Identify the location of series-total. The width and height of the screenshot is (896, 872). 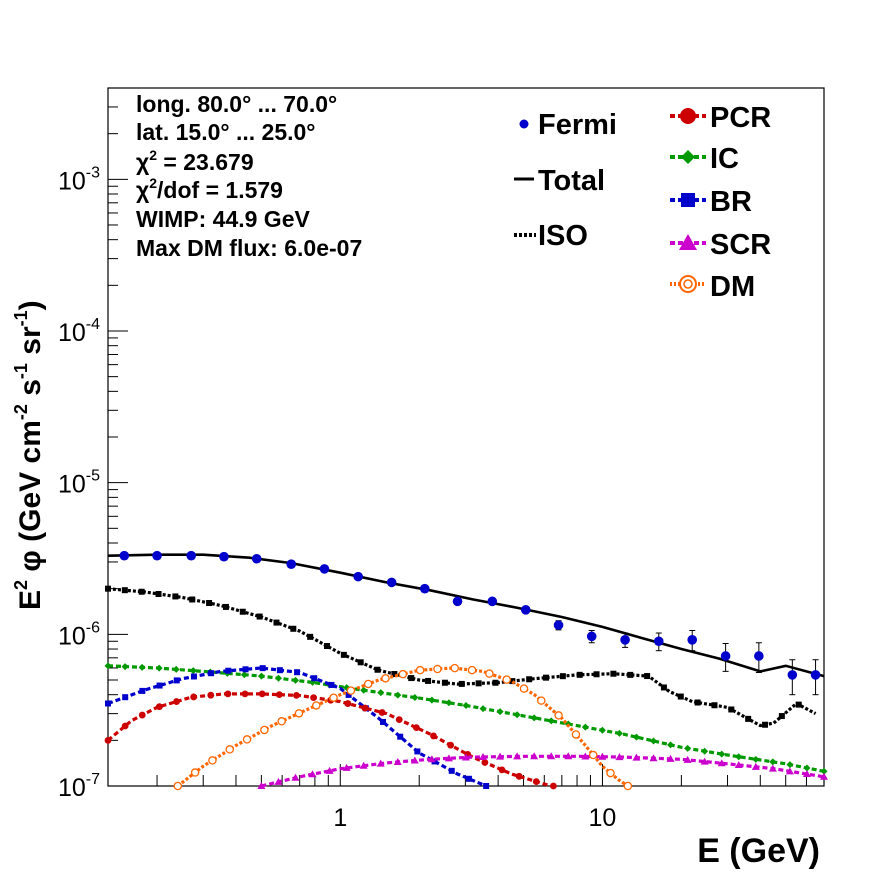
(466, 615).